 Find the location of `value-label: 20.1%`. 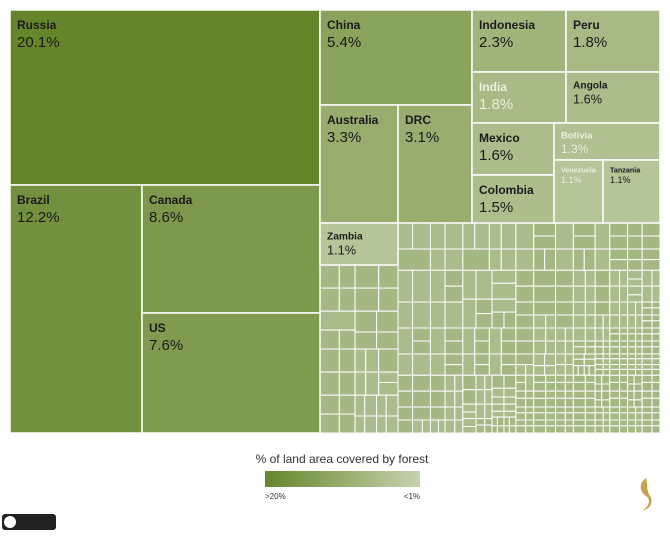

value-label: 20.1% is located at coordinates (38, 42).